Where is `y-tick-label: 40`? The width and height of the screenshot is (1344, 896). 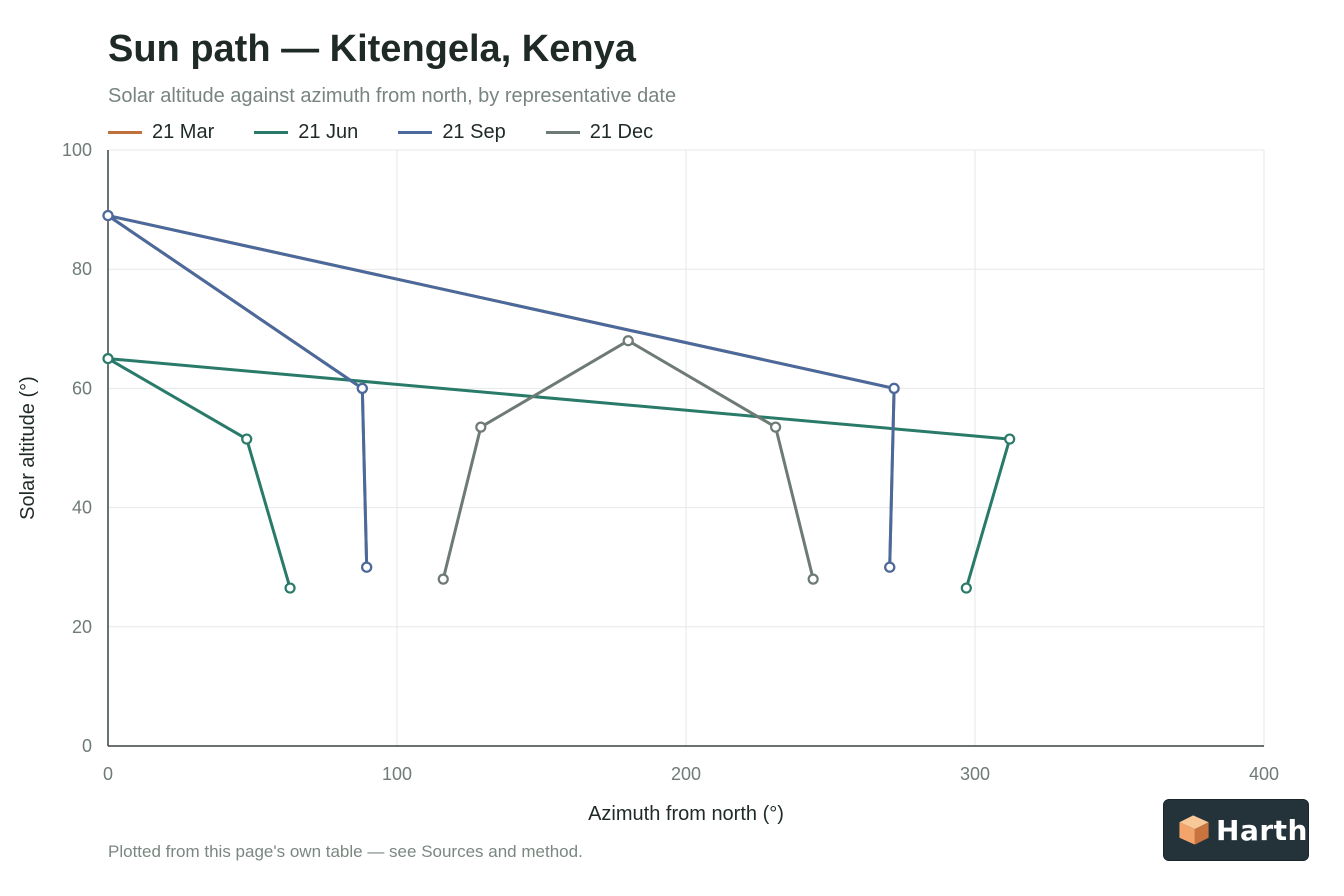 y-tick-label: 40 is located at coordinates (82, 508).